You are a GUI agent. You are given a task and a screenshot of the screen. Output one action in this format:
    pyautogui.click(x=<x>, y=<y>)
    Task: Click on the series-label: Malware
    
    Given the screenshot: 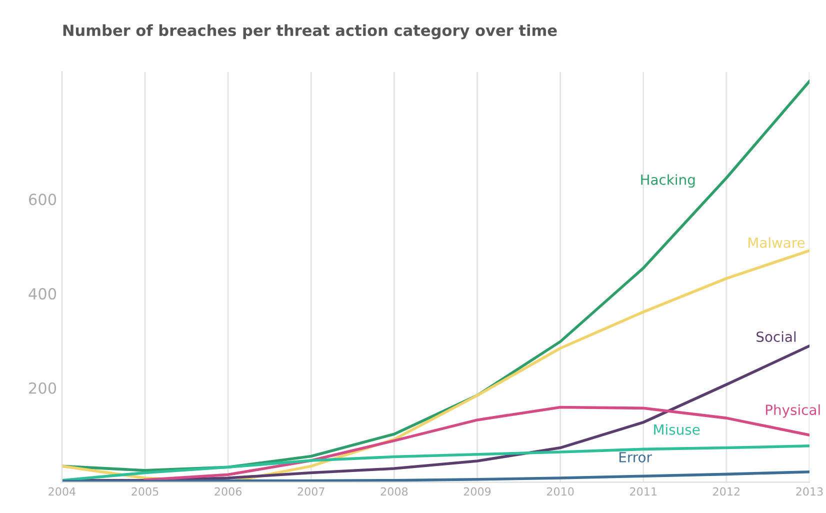 What is the action you would take?
    pyautogui.click(x=776, y=242)
    